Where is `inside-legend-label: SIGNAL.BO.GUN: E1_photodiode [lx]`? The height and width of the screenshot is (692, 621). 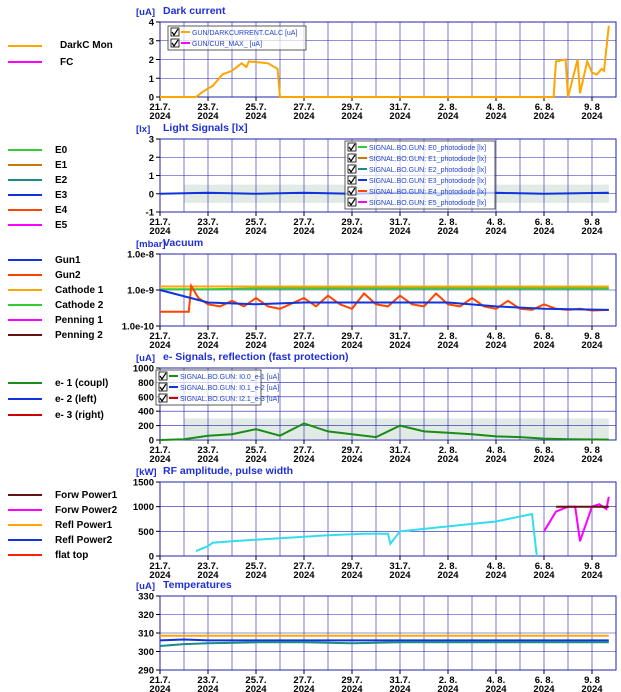
inside-legend-label: SIGNAL.BO.GUN: E1_photodiode [lx] is located at coordinates (427, 159).